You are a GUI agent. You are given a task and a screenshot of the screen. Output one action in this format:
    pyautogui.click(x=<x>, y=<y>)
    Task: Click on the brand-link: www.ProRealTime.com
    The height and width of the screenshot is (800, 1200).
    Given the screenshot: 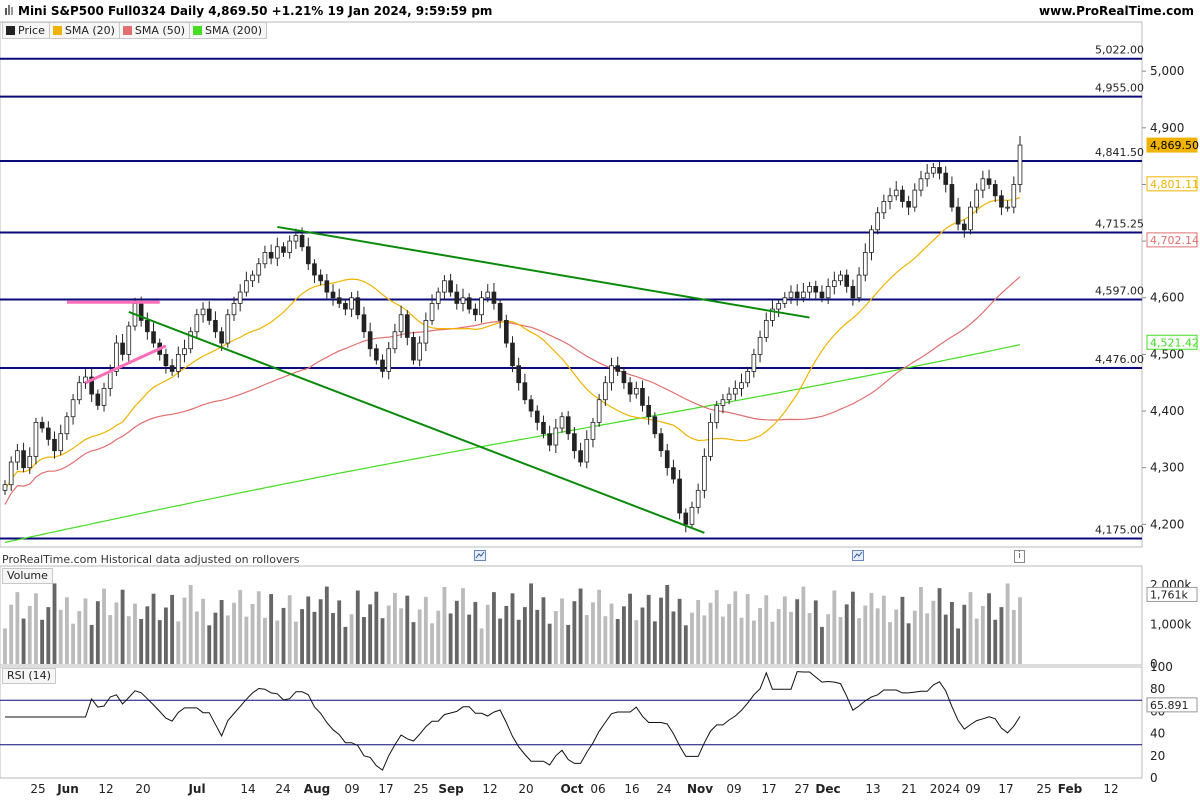 What is the action you would take?
    pyautogui.click(x=1116, y=11)
    